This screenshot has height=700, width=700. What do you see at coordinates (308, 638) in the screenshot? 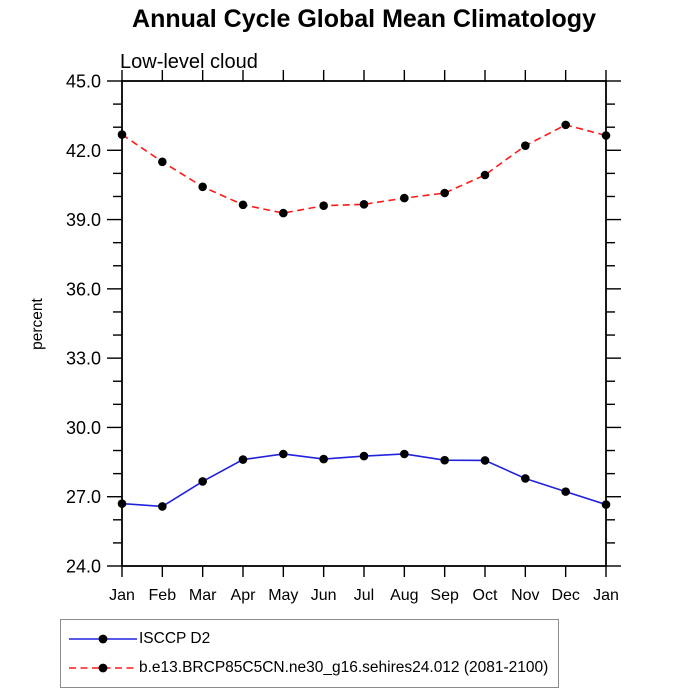
I see `legend-row: ISCCP D2` at bounding box center [308, 638].